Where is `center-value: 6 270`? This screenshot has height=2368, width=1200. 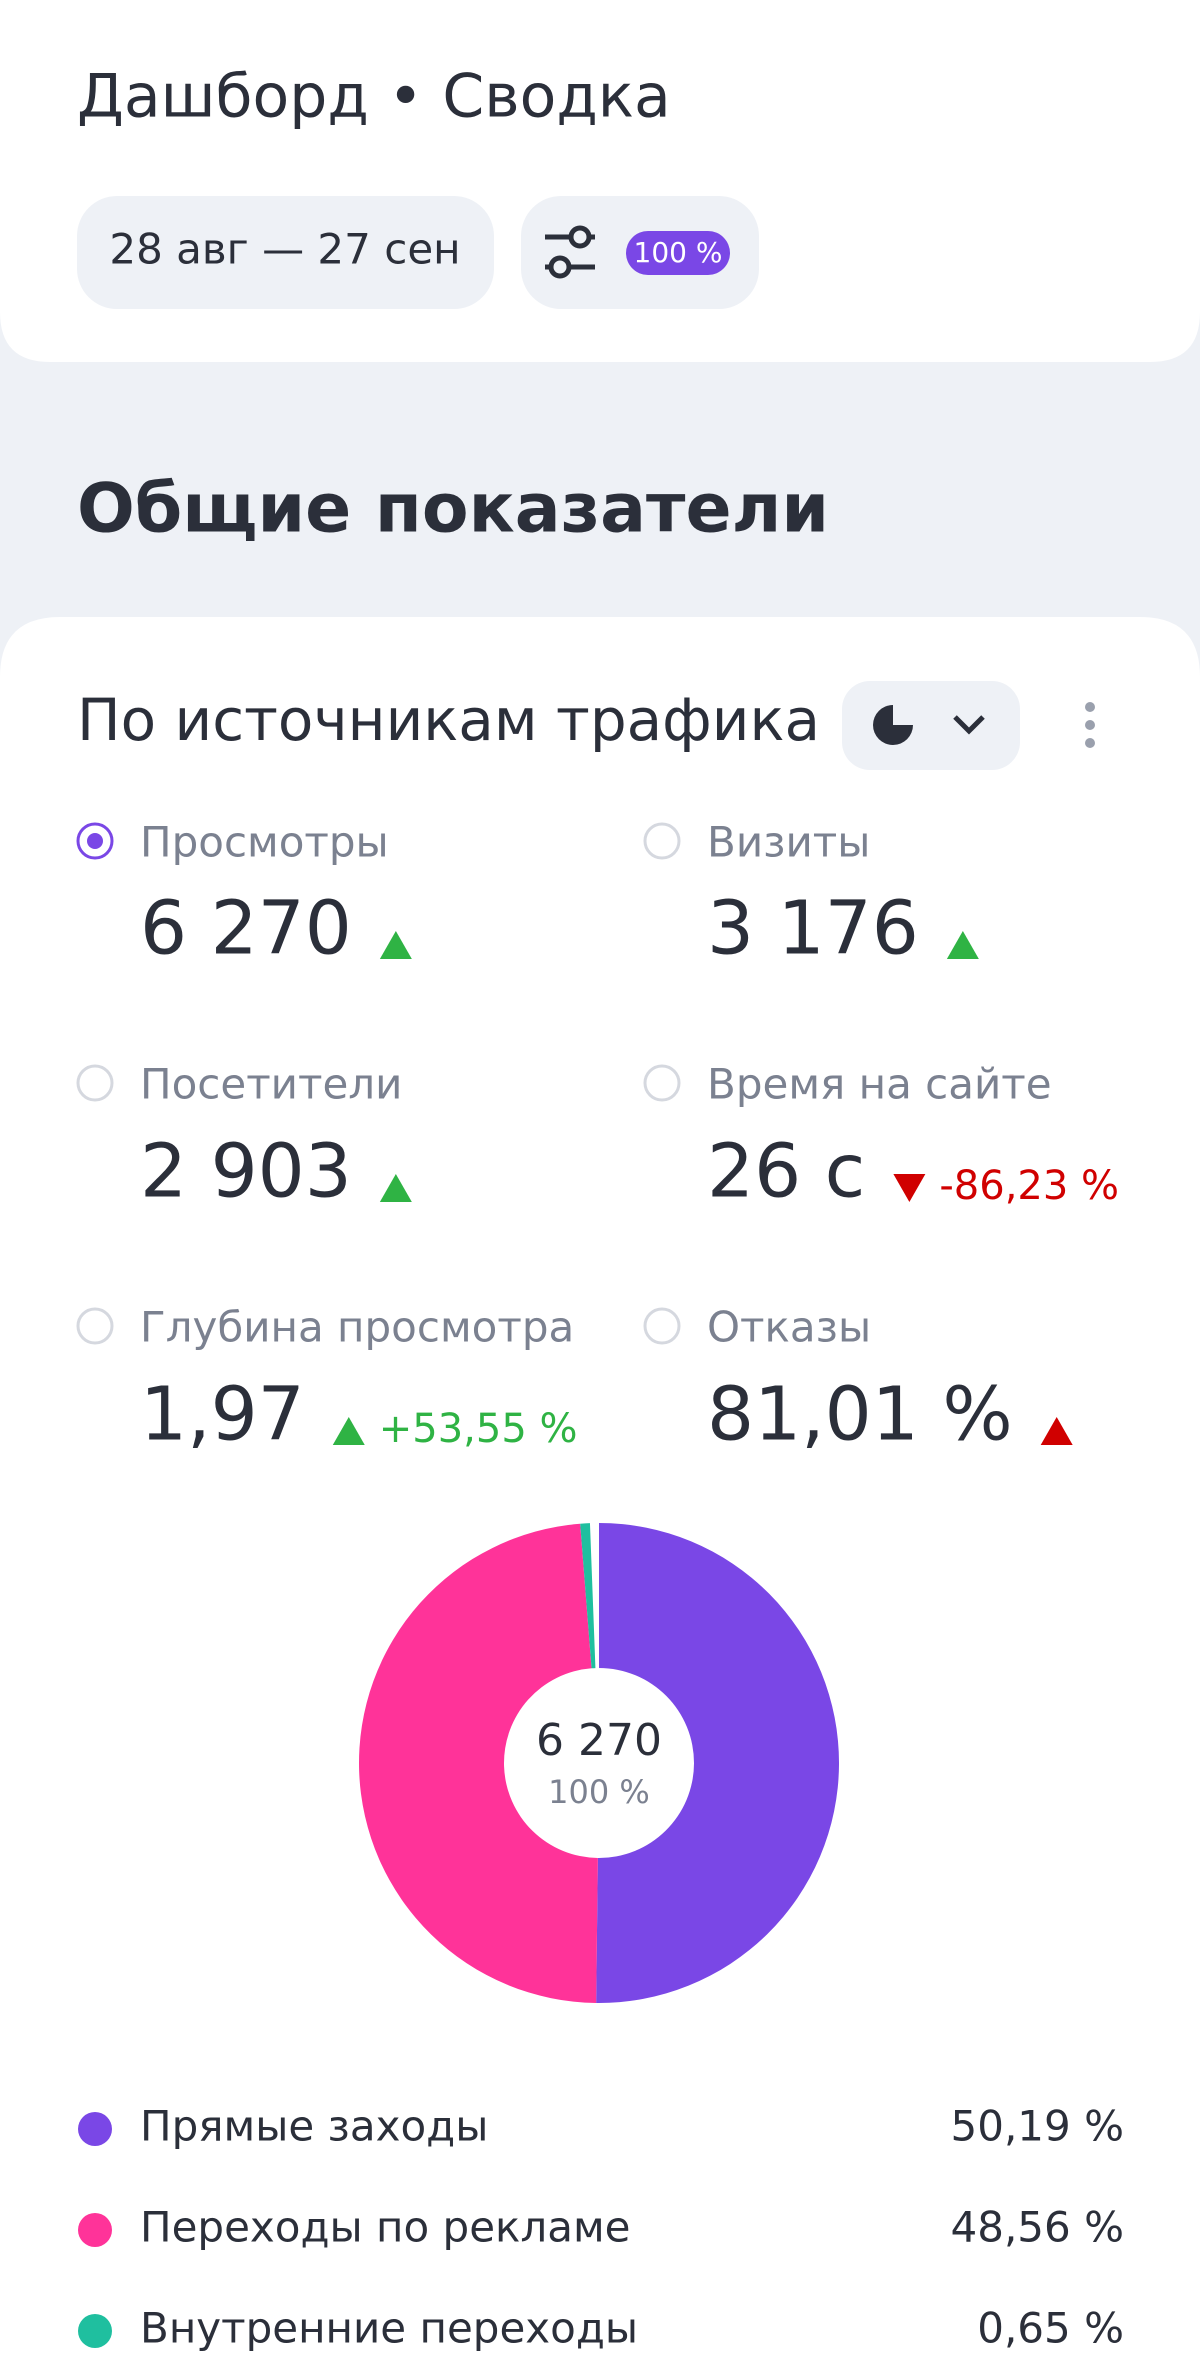 center-value: 6 270 is located at coordinates (599, 1740).